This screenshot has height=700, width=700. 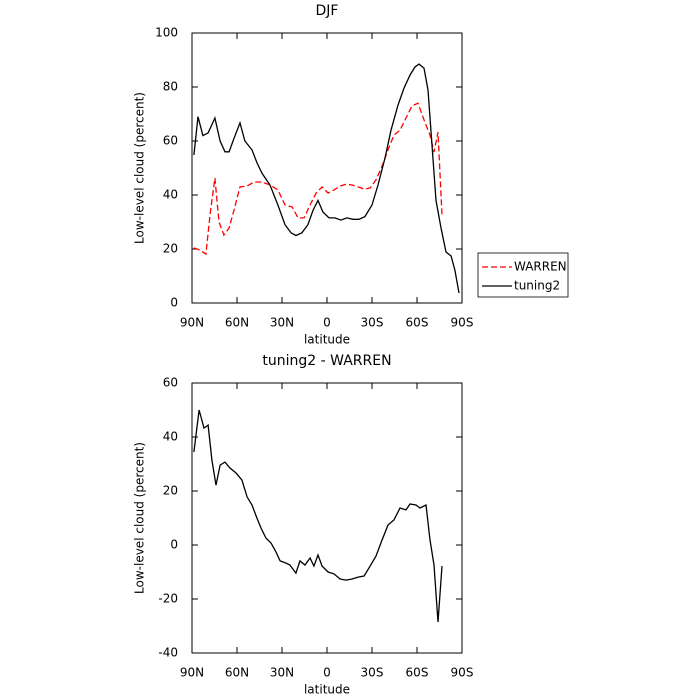 I want to click on legend-label: WARREN, so click(x=540, y=267).